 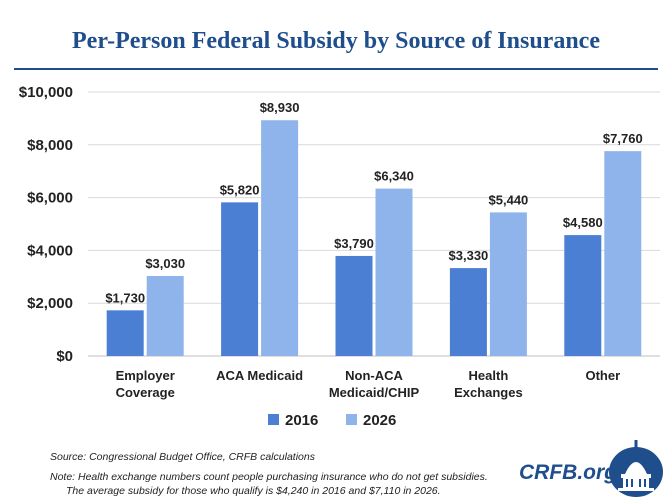 What do you see at coordinates (145, 375) in the screenshot?
I see `x-tick-label: Employer` at bounding box center [145, 375].